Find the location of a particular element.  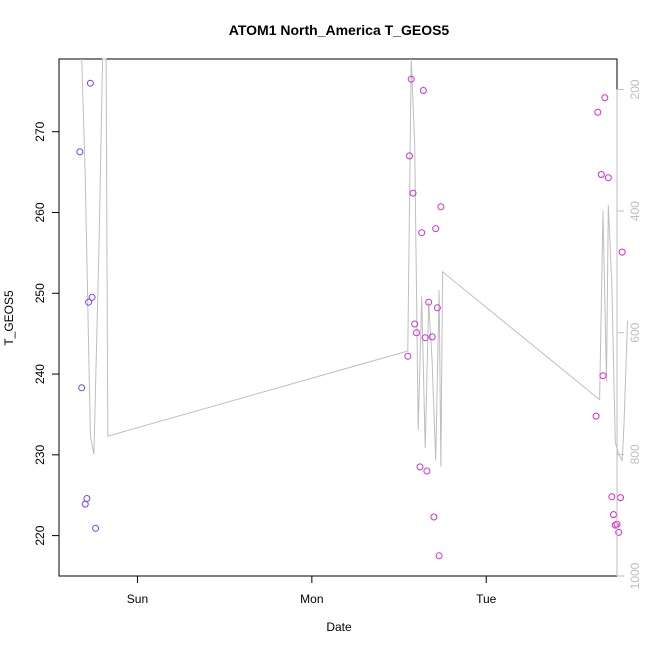

y-tick-label: 220 is located at coordinates (40, 535).